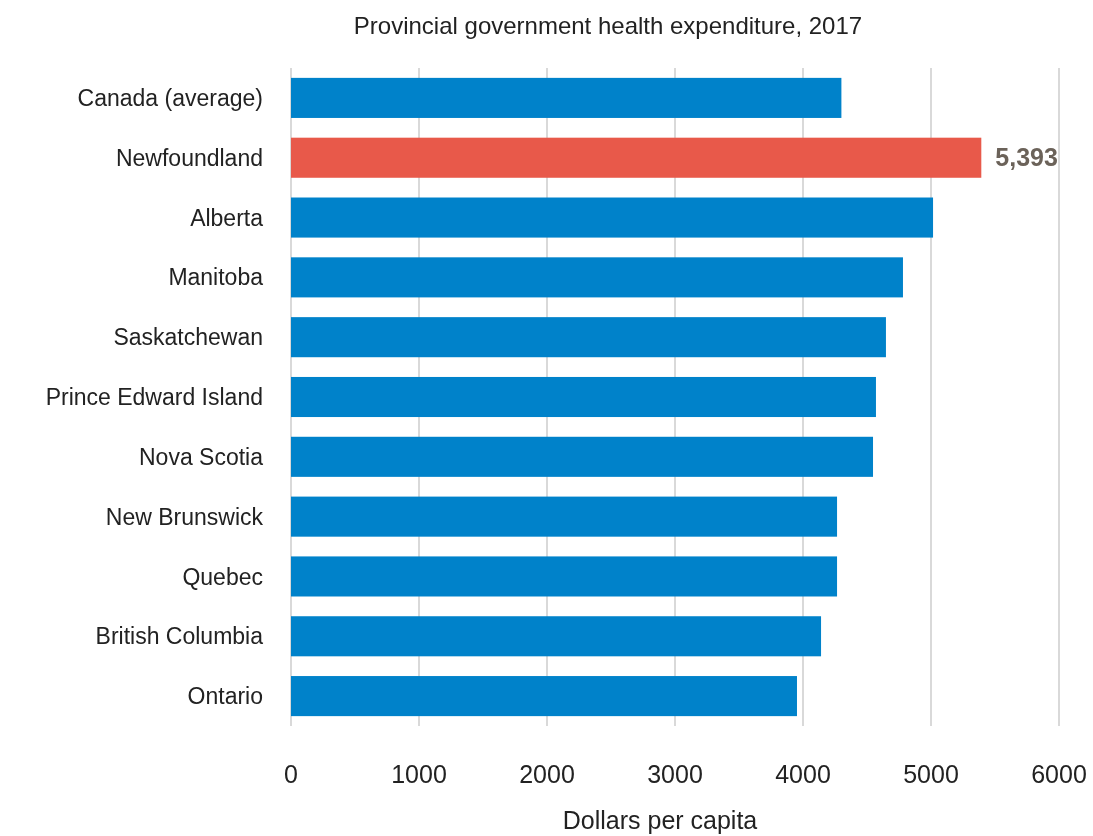 This screenshot has height=836, width=1093. What do you see at coordinates (184, 516) in the screenshot?
I see `y-tick-label: New Brunswick` at bounding box center [184, 516].